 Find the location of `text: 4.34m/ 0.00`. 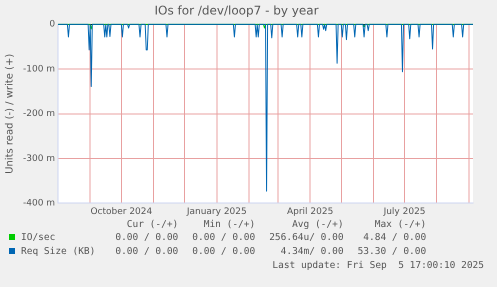

text: 4.34m/ 0.00 is located at coordinates (312, 252).